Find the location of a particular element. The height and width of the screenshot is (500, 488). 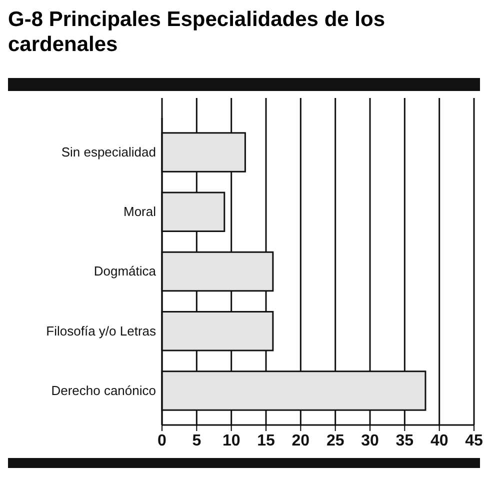

y-tick-label: Sin especialidad is located at coordinates (108, 152).